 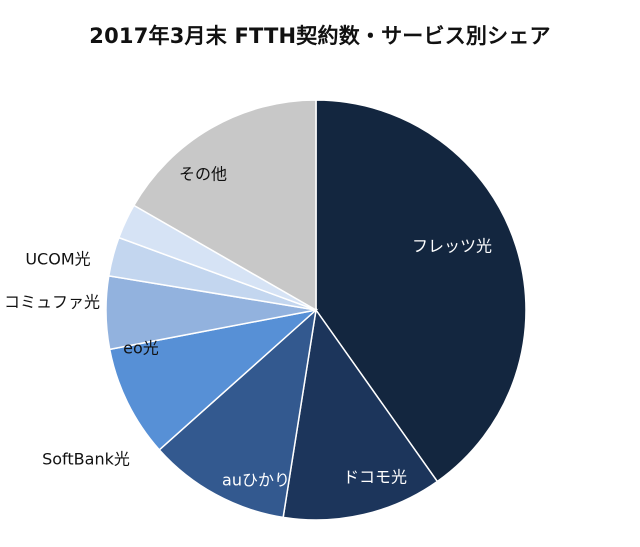 What do you see at coordinates (320, 36) in the screenshot?
I see `chart-title: 2017年3月末 FTTH契約数・サービス別シェア` at bounding box center [320, 36].